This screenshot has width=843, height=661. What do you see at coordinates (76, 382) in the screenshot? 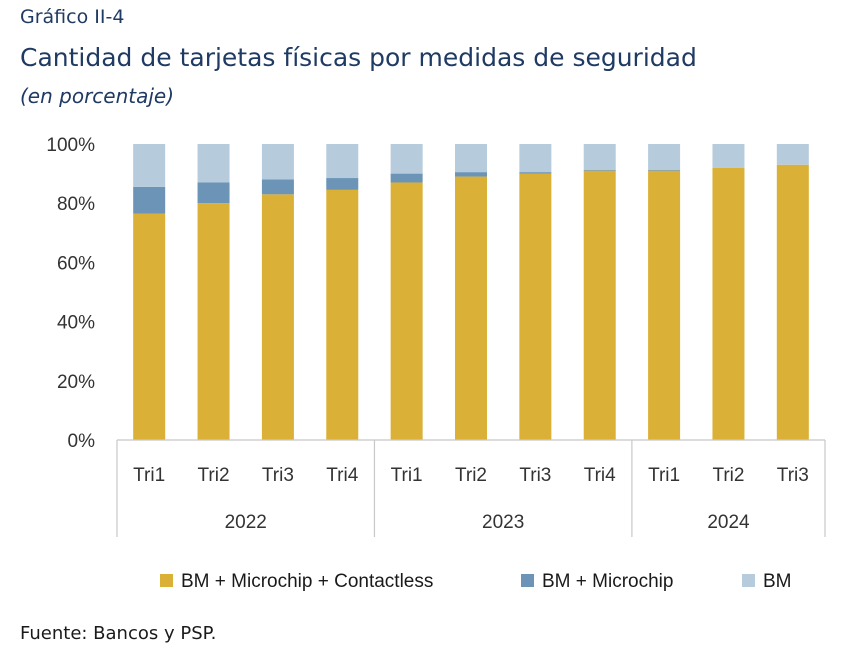
I see `y-tick-label: 20%` at bounding box center [76, 382].